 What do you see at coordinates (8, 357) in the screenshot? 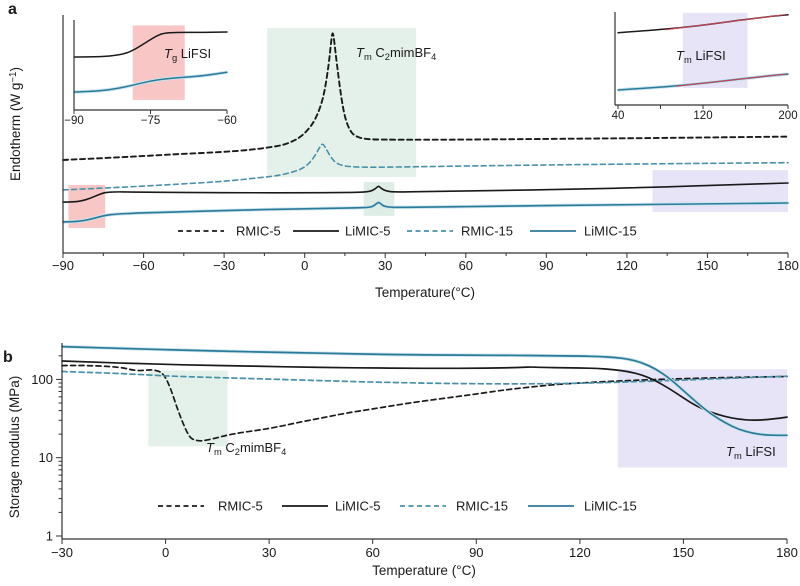
I see `panel-b-letter: b` at bounding box center [8, 357].